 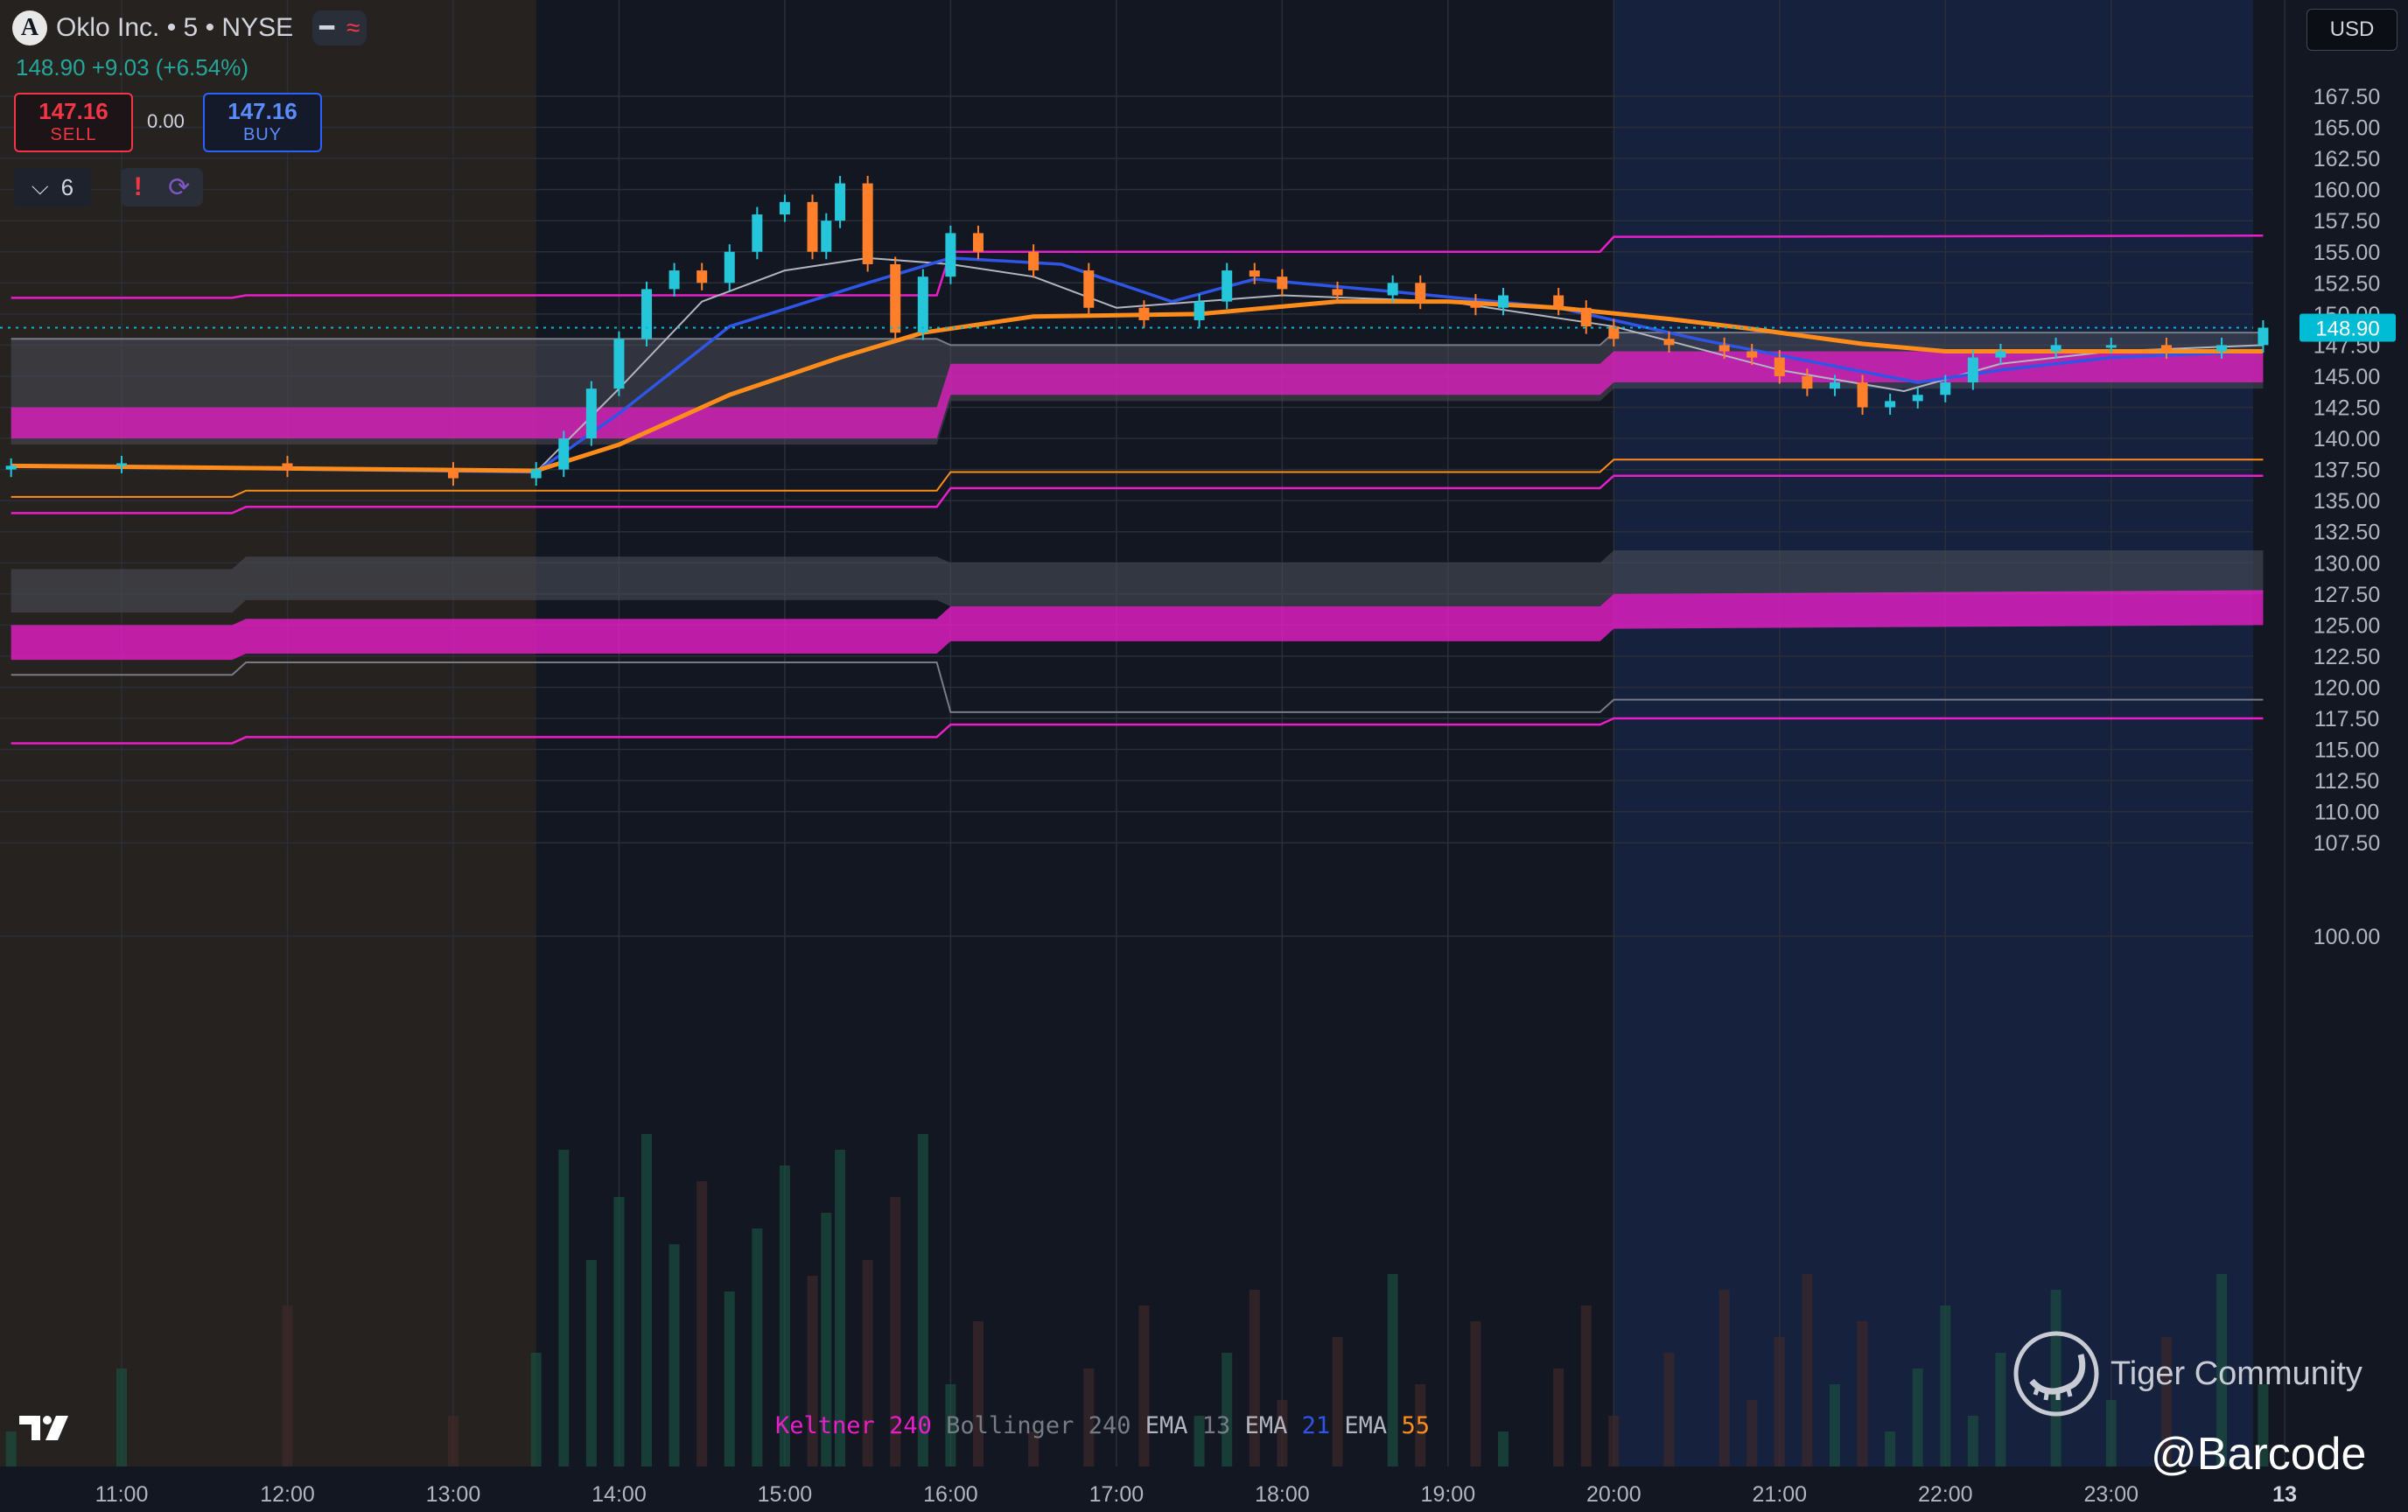 What do you see at coordinates (263, 111) in the screenshot?
I see `buy-price: 147.16` at bounding box center [263, 111].